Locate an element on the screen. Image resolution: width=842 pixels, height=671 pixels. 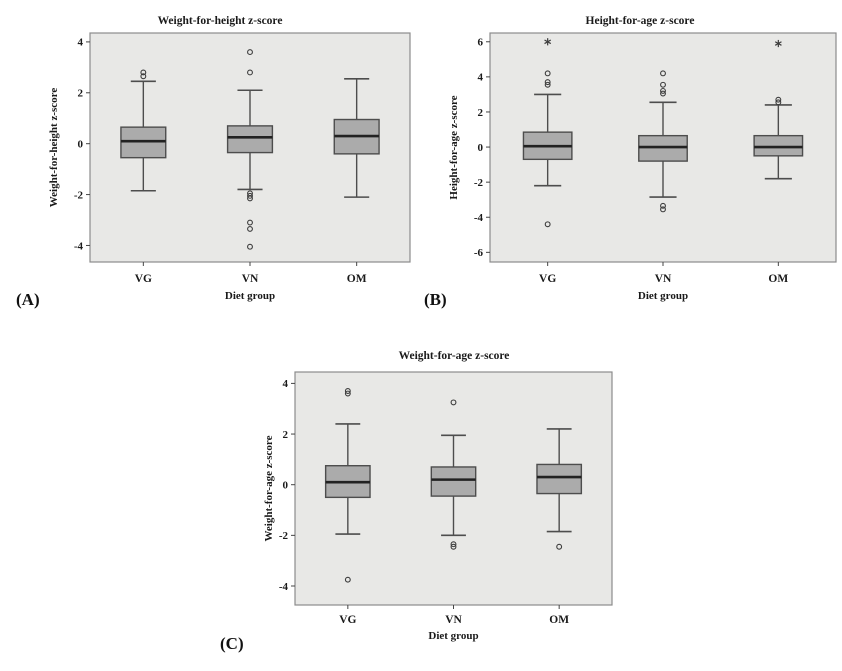
y-tick-label: 6 is located at coordinates (481, 43).